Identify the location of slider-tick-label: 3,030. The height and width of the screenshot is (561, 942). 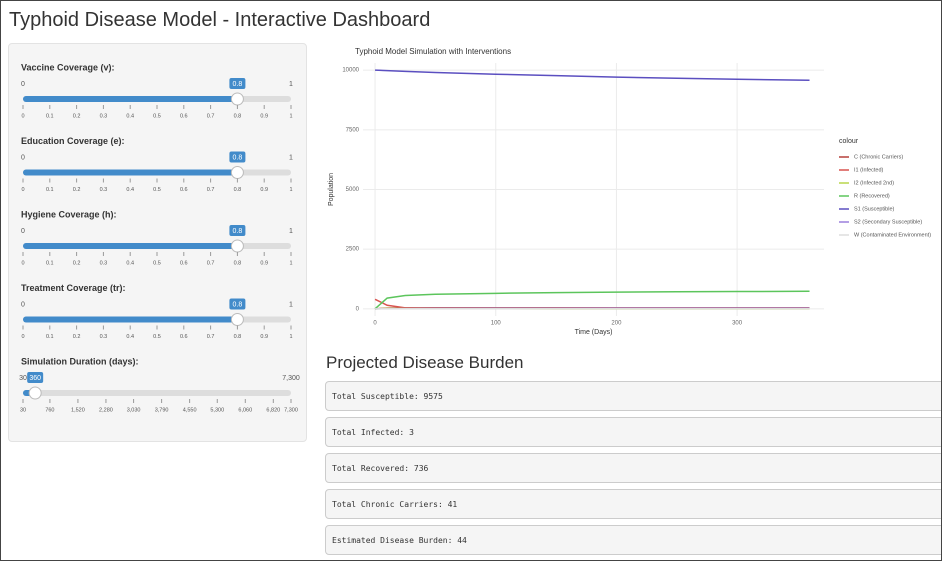
(134, 410).